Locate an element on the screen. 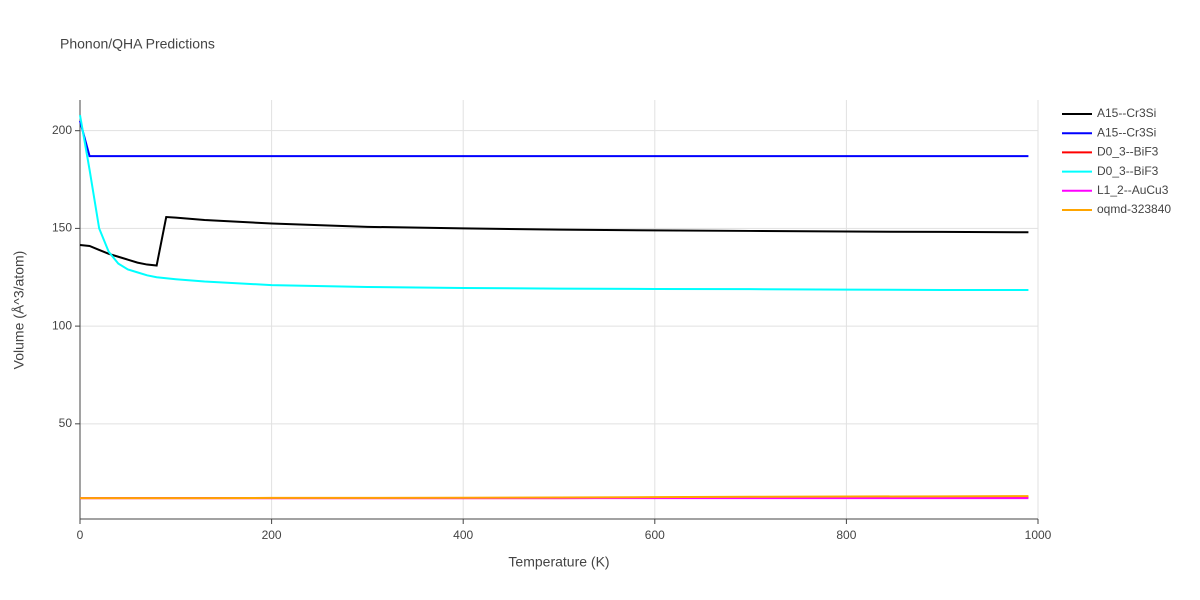  x-axis-title: Temperature (K) is located at coordinates (558, 562).